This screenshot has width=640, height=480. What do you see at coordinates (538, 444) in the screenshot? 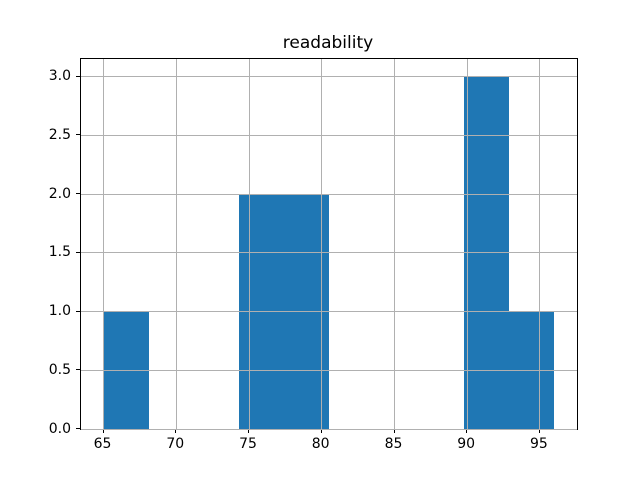
I see `x-tick-label: 95` at bounding box center [538, 444].